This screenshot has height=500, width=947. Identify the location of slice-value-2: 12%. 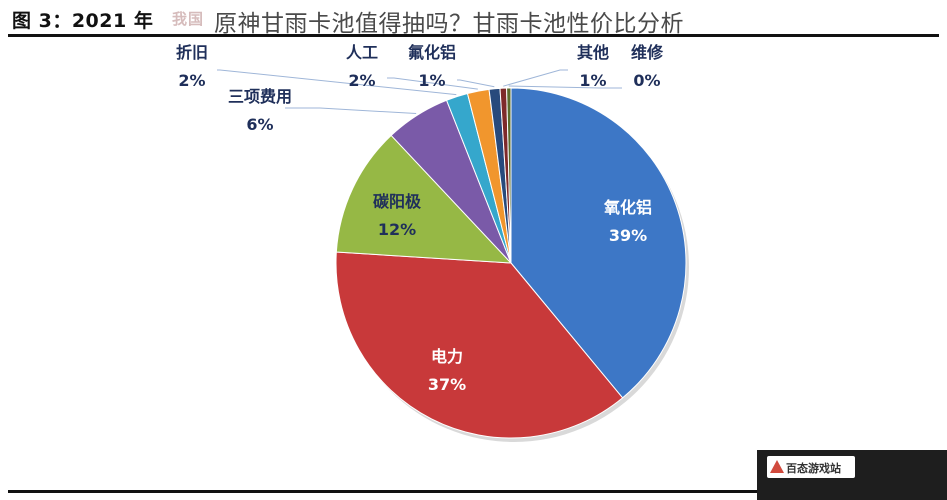
(397, 229).